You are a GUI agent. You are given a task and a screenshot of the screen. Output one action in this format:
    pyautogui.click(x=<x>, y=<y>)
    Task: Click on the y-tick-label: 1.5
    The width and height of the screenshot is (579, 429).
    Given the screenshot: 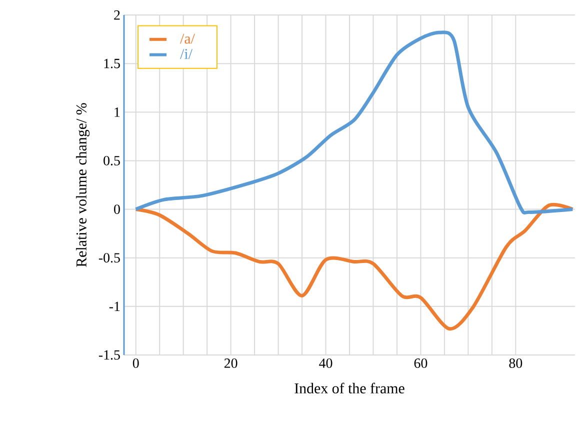 What is the action you would take?
    pyautogui.click(x=112, y=63)
    